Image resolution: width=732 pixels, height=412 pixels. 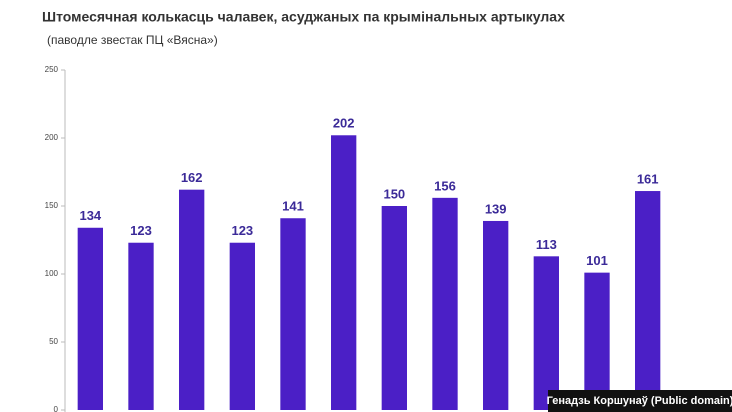 I want to click on y-tick-label: 100, so click(x=52, y=273).